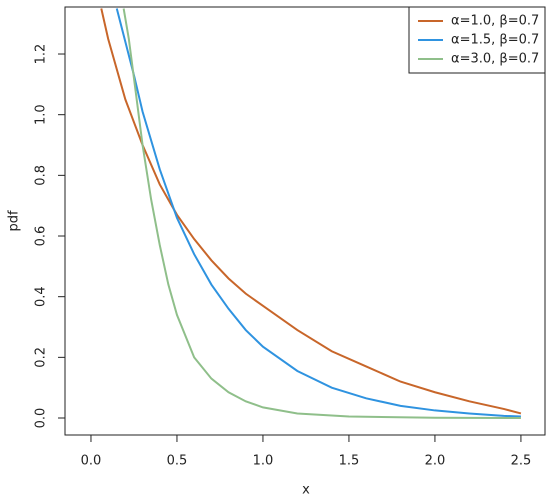 Image resolution: width=550 pixels, height=503 pixels. I want to click on x-tick-label: 2.5, so click(521, 461).